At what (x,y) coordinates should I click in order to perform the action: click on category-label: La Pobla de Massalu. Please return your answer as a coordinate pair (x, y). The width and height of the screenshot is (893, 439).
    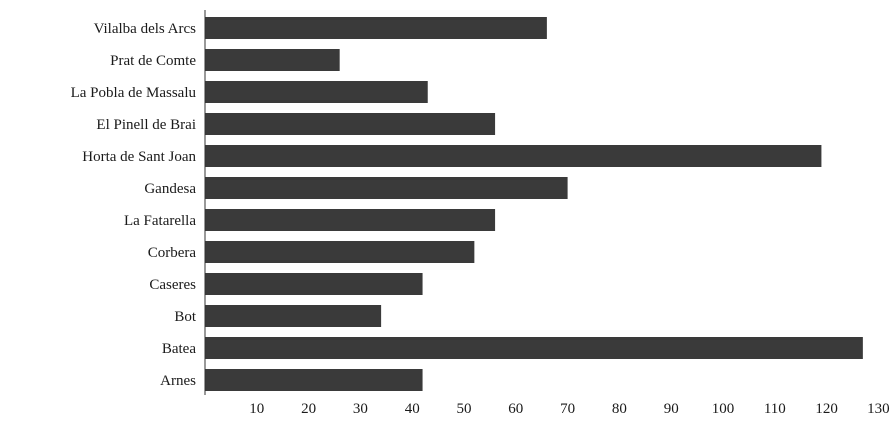
    Looking at the image, I should click on (134, 93).